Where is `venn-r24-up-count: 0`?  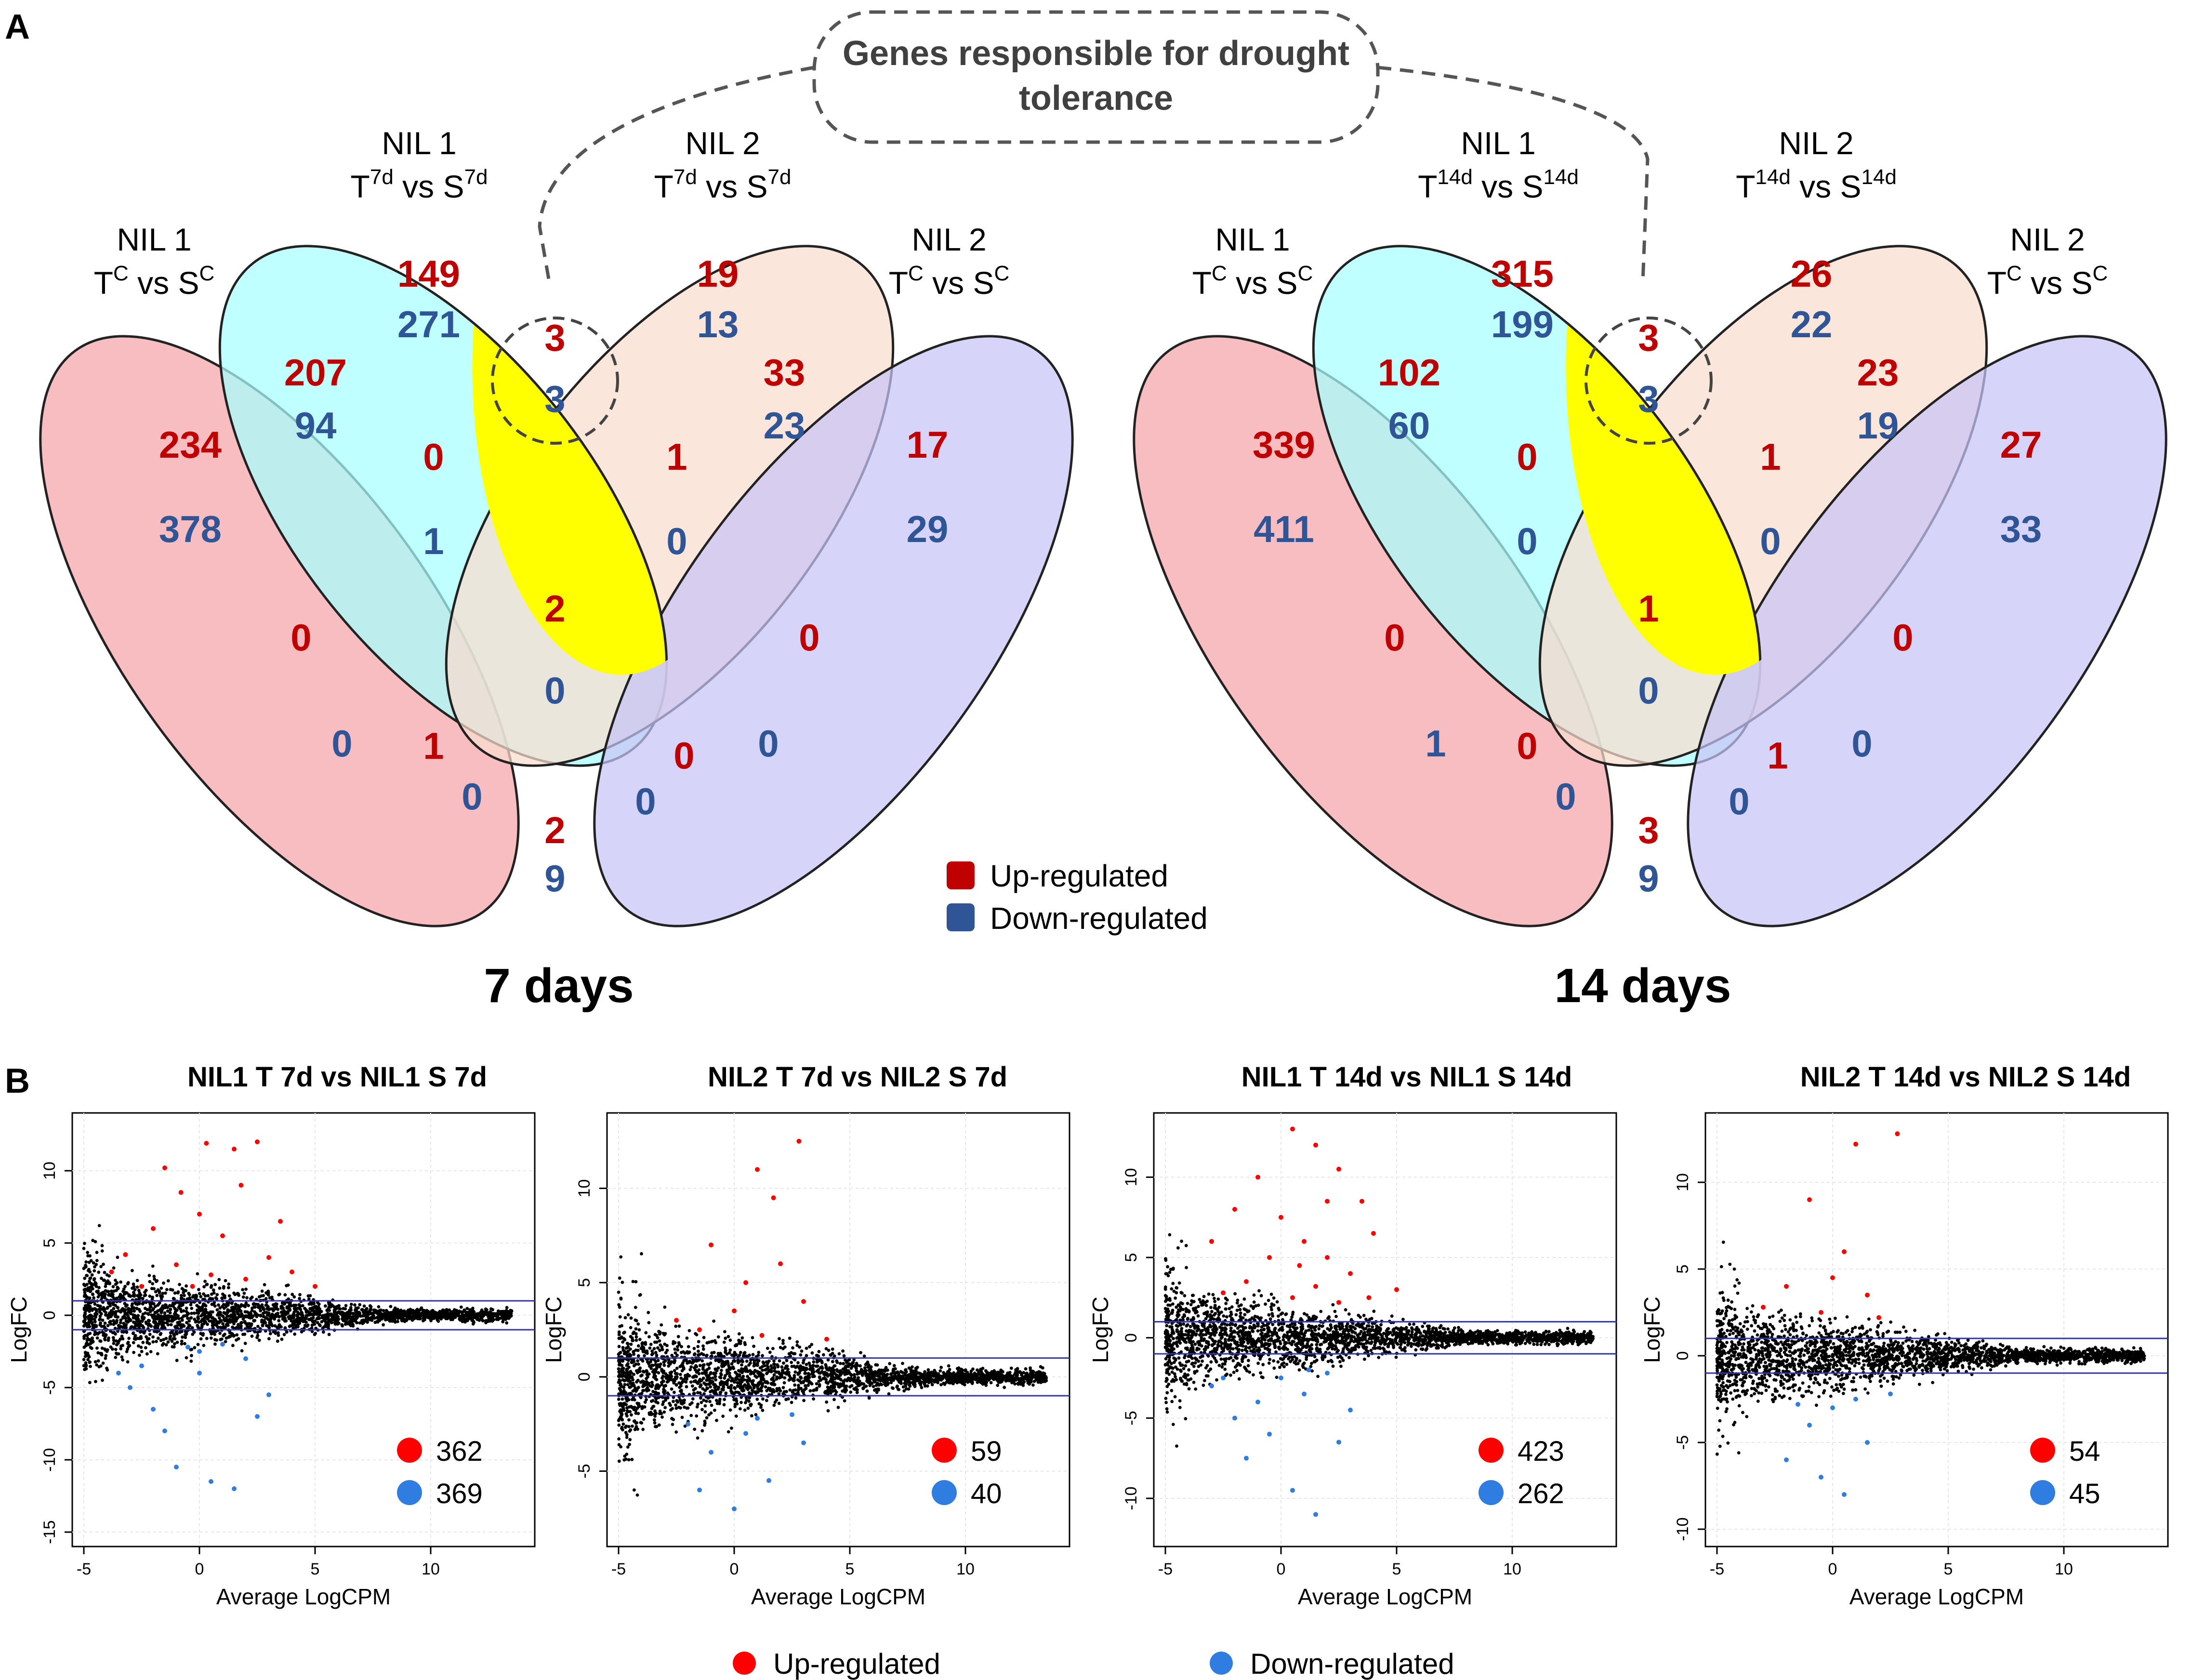 venn-r24-up-count: 0 is located at coordinates (1902, 637).